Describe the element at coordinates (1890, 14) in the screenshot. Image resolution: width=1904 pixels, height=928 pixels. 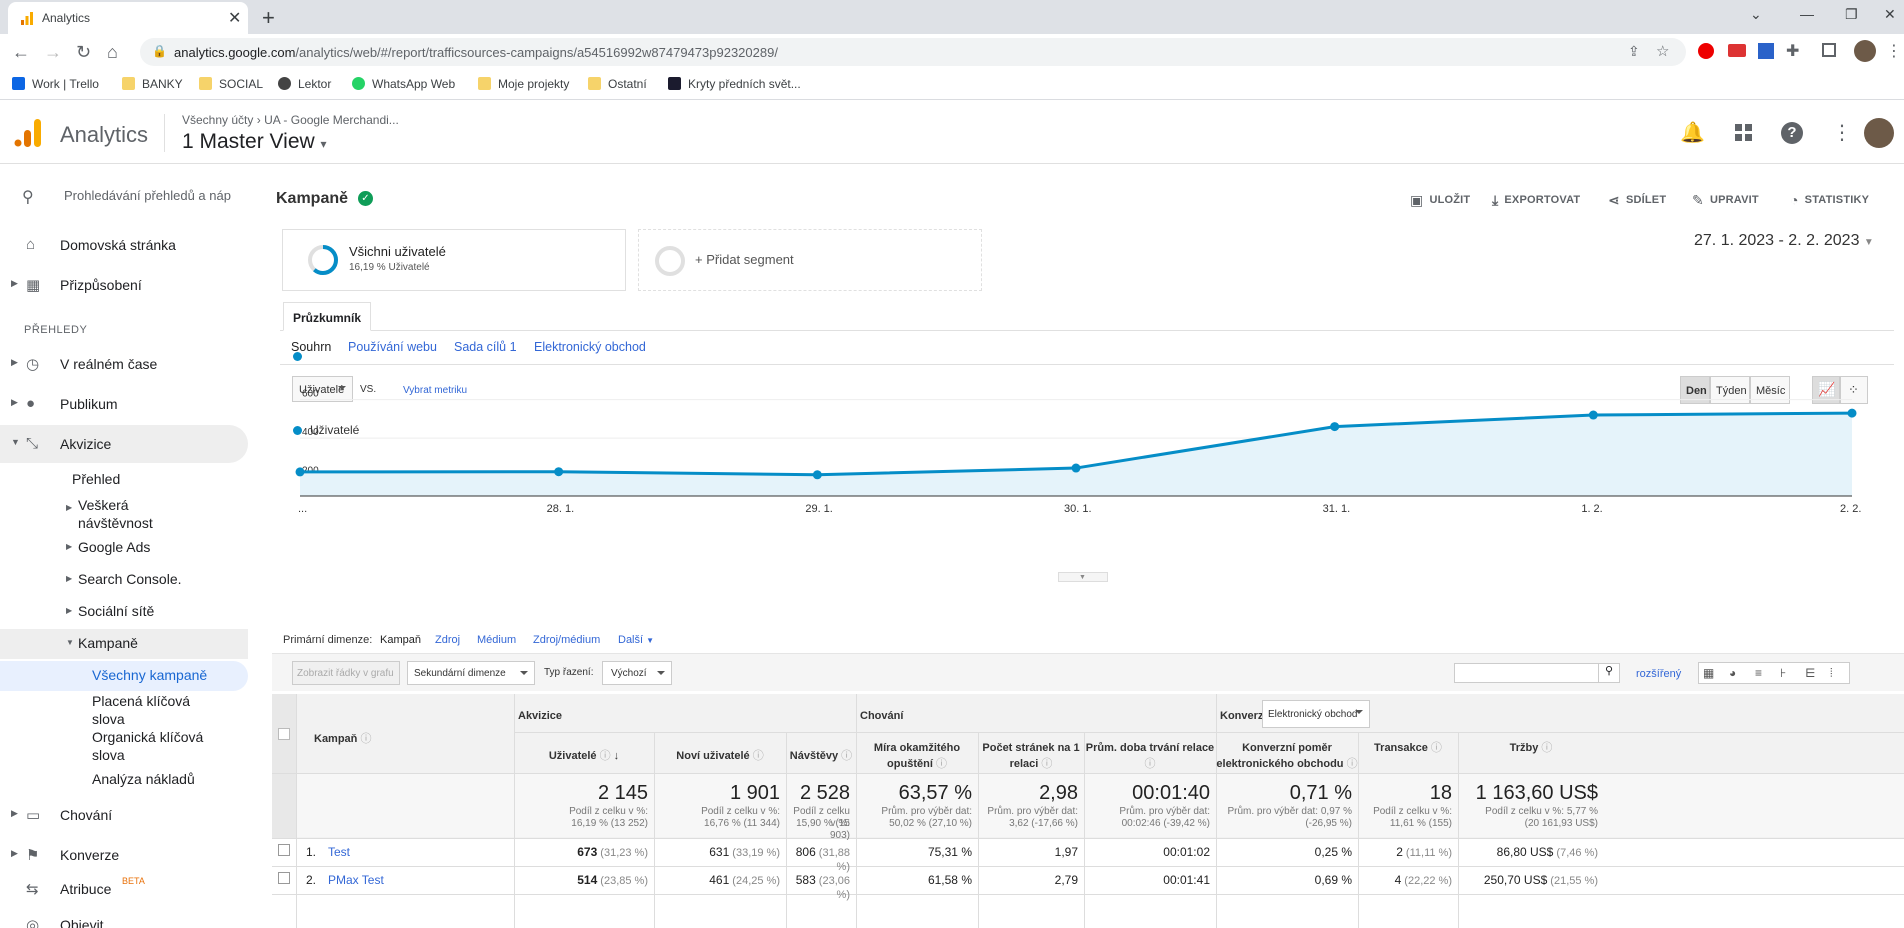
I see `close-window-icon: ✕` at that location.